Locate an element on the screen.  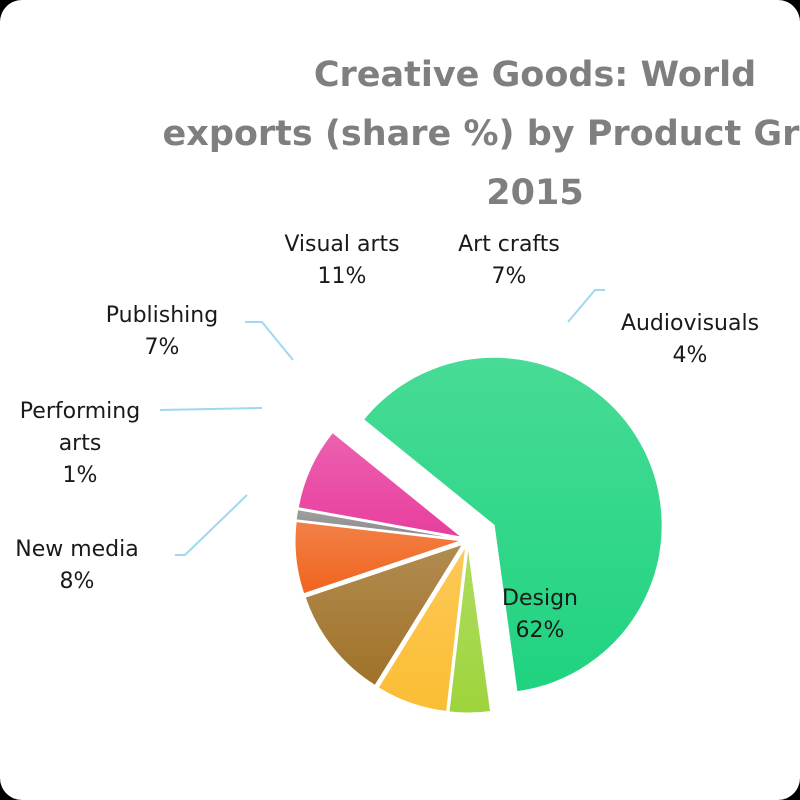
pie-slice-new-media is located at coordinates (379, 484).